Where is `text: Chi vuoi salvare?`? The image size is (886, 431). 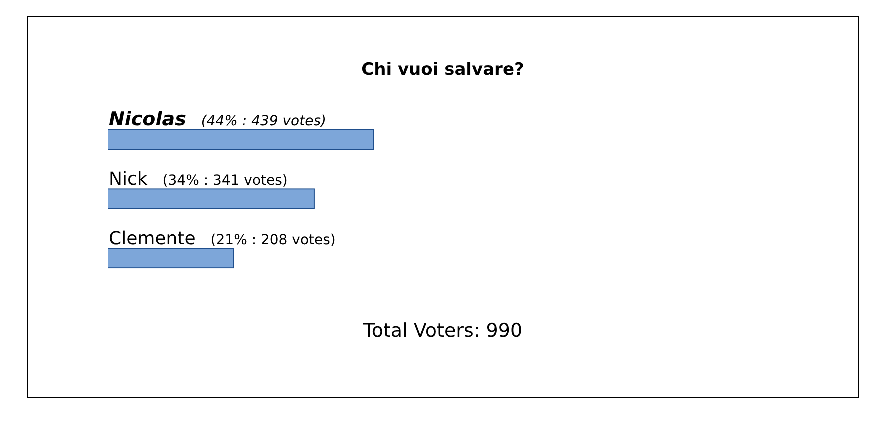
text: Chi vuoi salvare? is located at coordinates (443, 70).